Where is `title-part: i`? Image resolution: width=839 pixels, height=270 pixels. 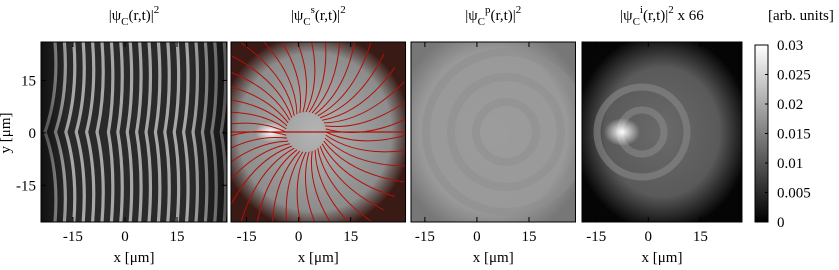
title-part: i is located at coordinates (641, 10).